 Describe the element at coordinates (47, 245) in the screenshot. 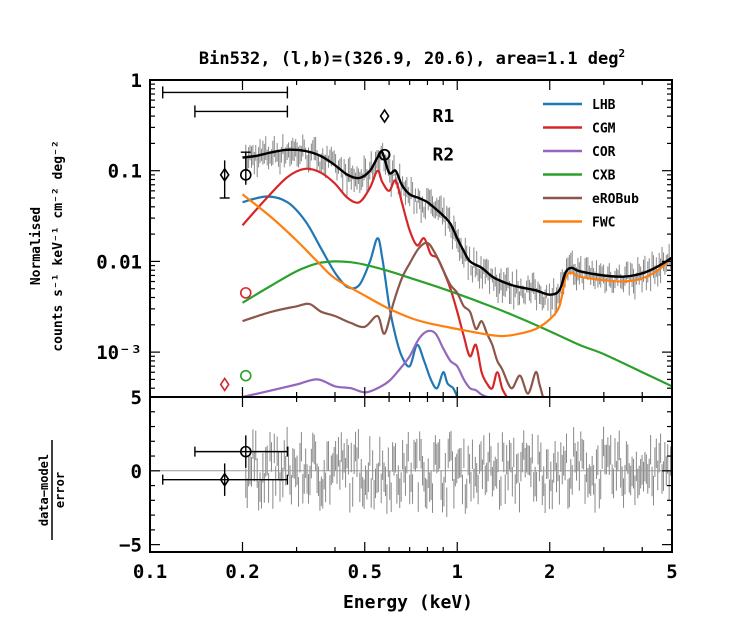

I see `top-y-axis-label: Normalised counts s⁻¹ keV⁻¹ cm⁻² deg⁻²` at that location.